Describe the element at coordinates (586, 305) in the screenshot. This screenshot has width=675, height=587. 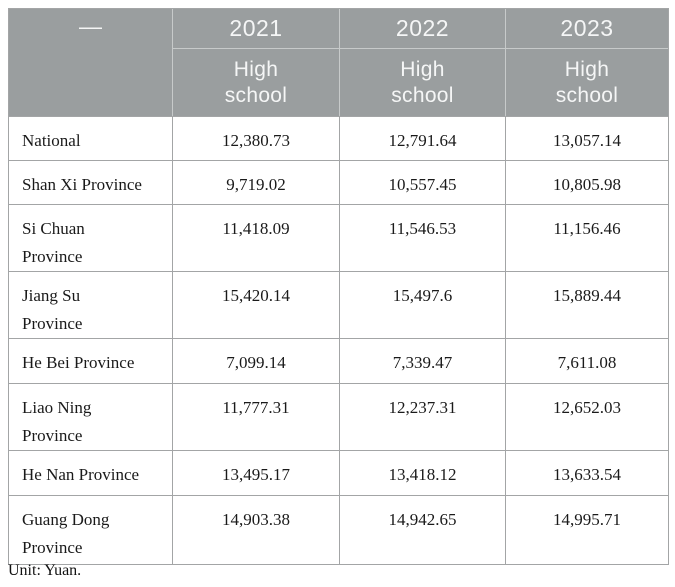
I see `value-2023: 15,889.44` at that location.